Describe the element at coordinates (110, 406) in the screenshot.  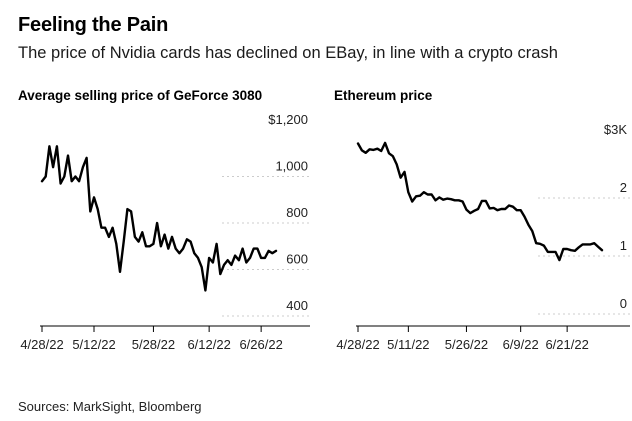
I see `source-note: Sources: MarkSight, Bloomberg` at that location.